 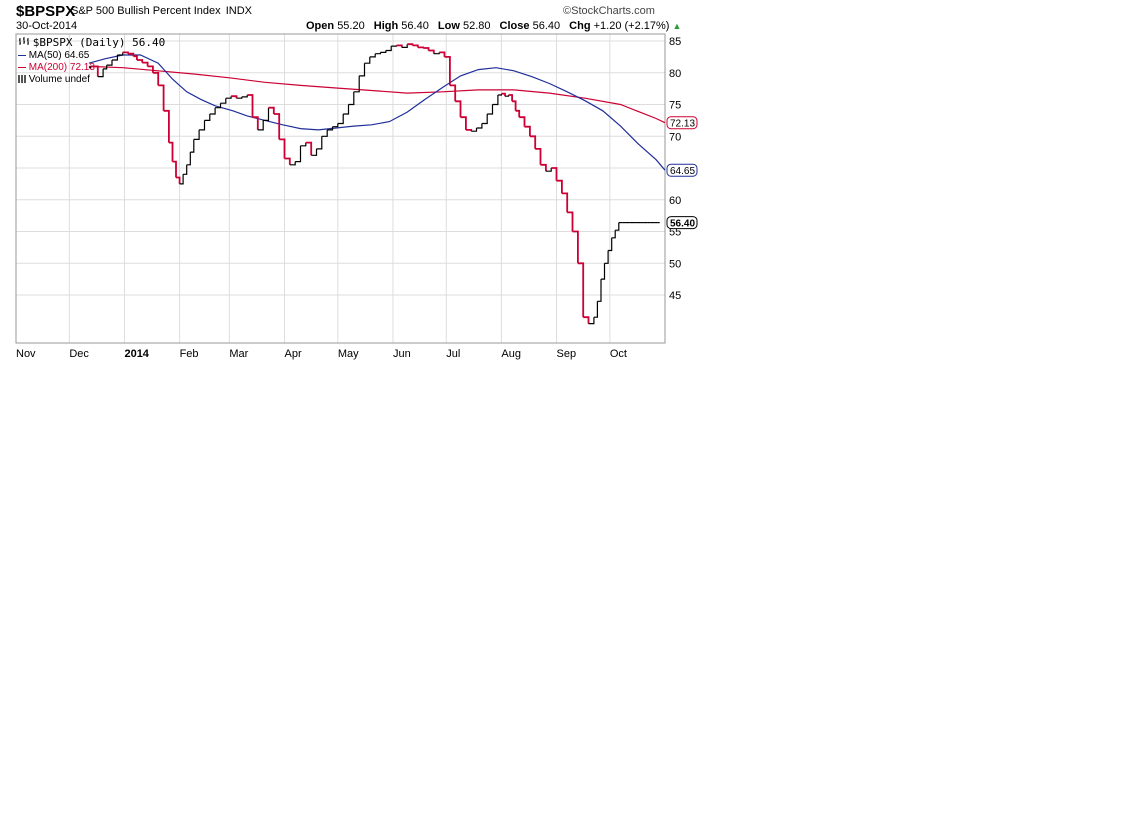 What do you see at coordinates (22, 79) in the screenshot?
I see `volume-bars-icon` at bounding box center [22, 79].